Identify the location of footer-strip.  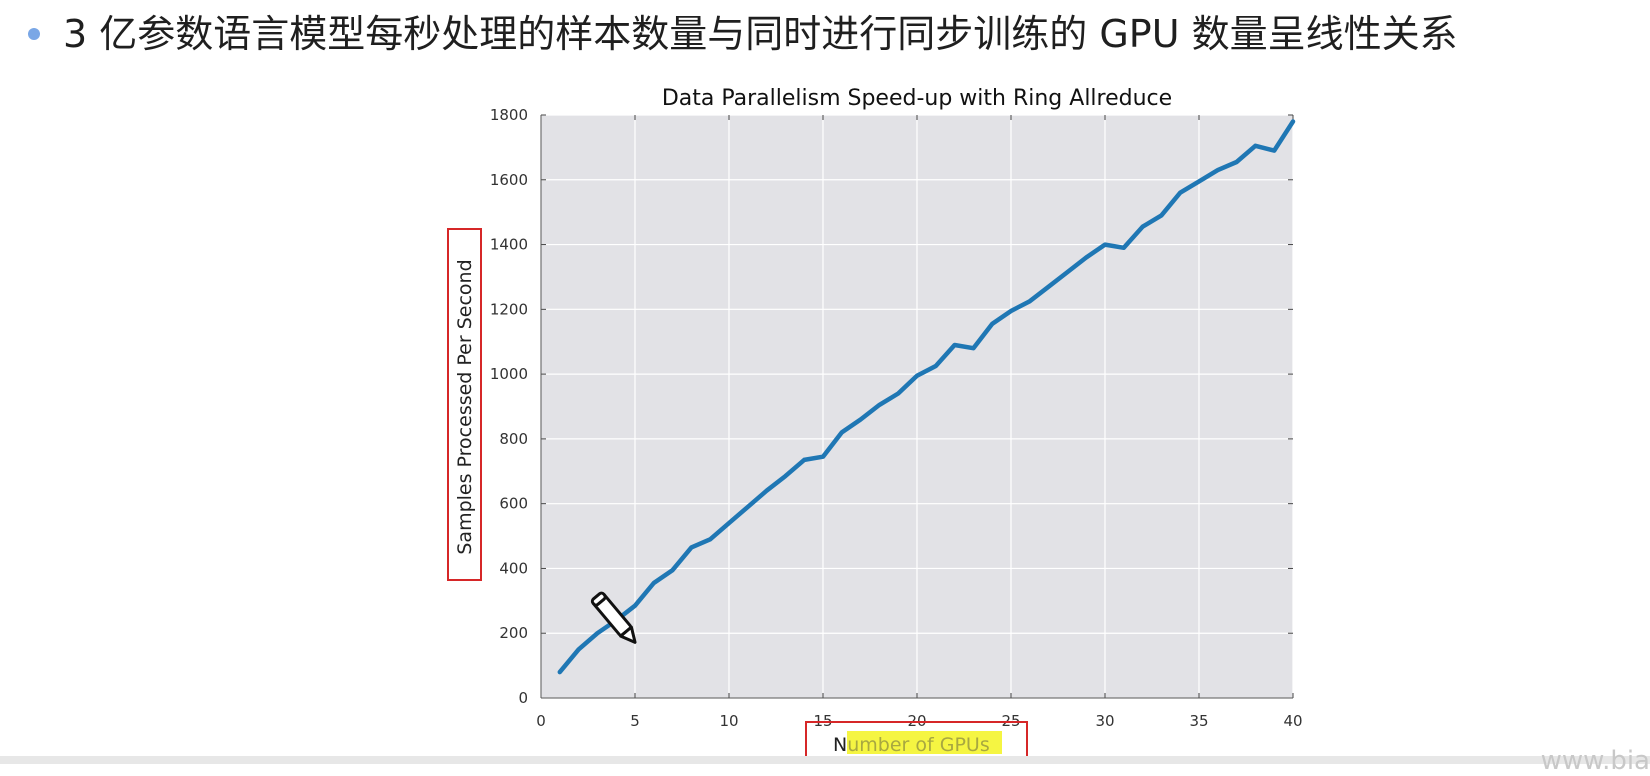
(825, 760).